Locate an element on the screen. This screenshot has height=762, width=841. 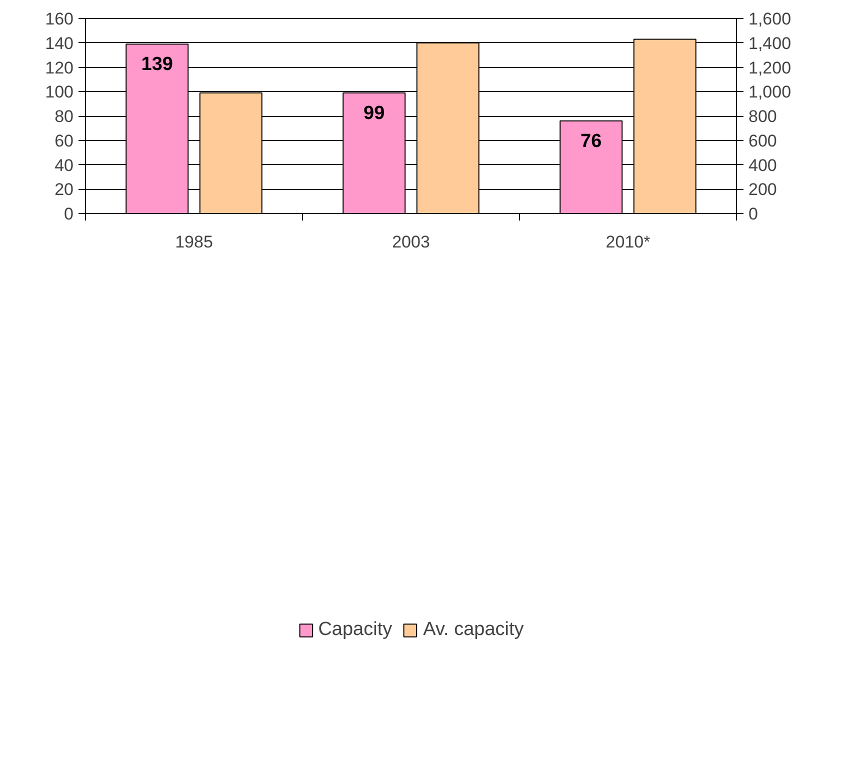
y-tick-label: 20 is located at coordinates (64, 190).